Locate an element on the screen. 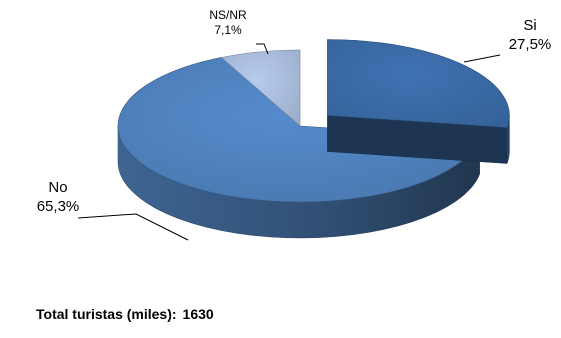 The width and height of the screenshot is (561, 338). slice-label-no: No is located at coordinates (57, 187).